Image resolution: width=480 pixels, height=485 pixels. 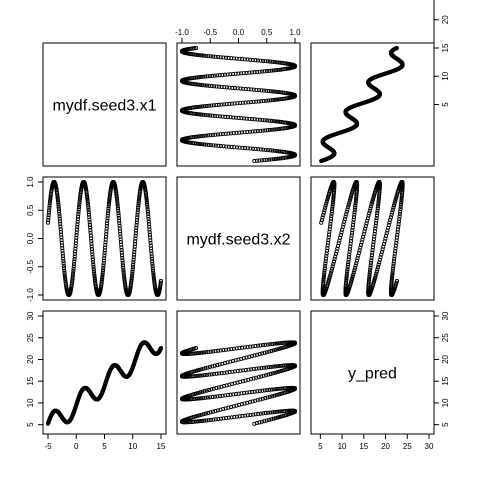 What do you see at coordinates (30, 424) in the screenshot?
I see `tick-label-left-y-0: 5` at bounding box center [30, 424].